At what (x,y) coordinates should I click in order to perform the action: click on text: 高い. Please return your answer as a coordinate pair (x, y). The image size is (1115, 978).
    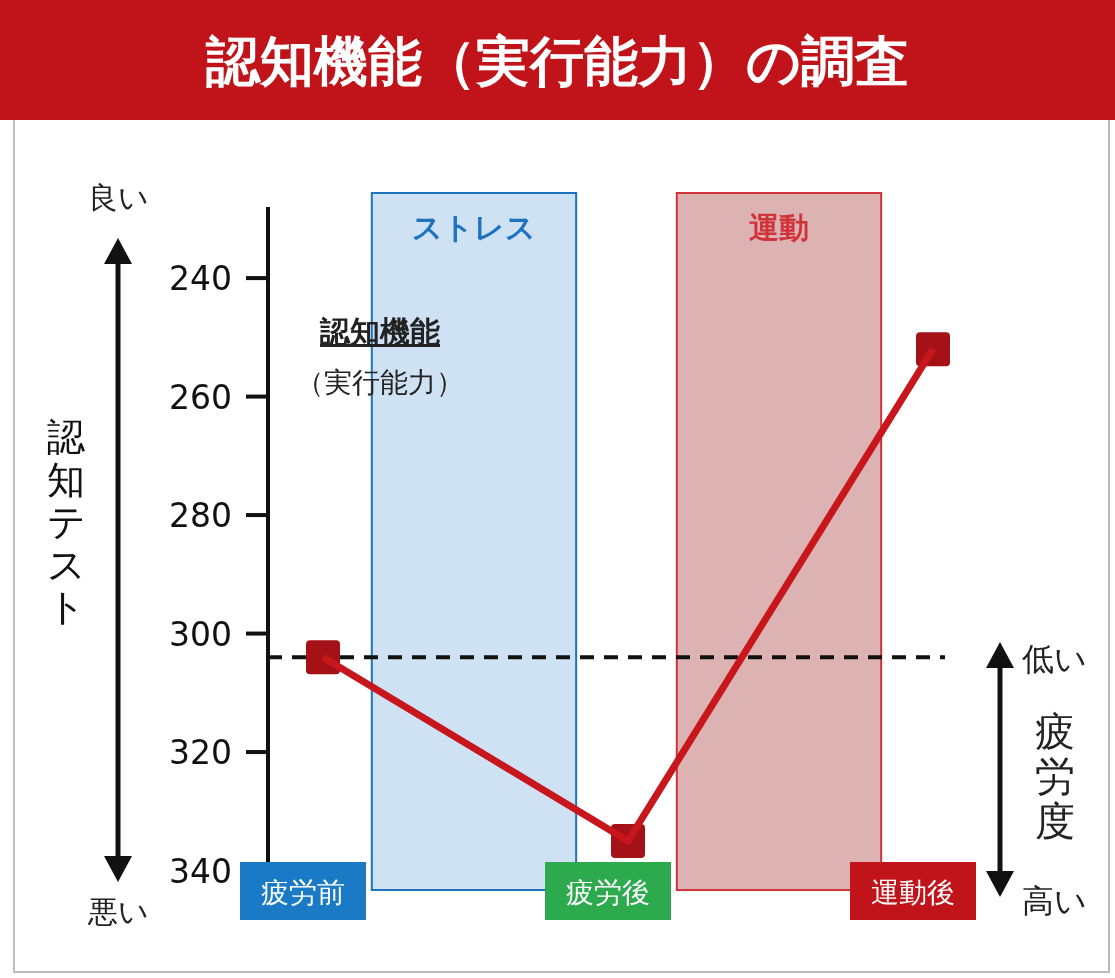
    Looking at the image, I should click on (1054, 901).